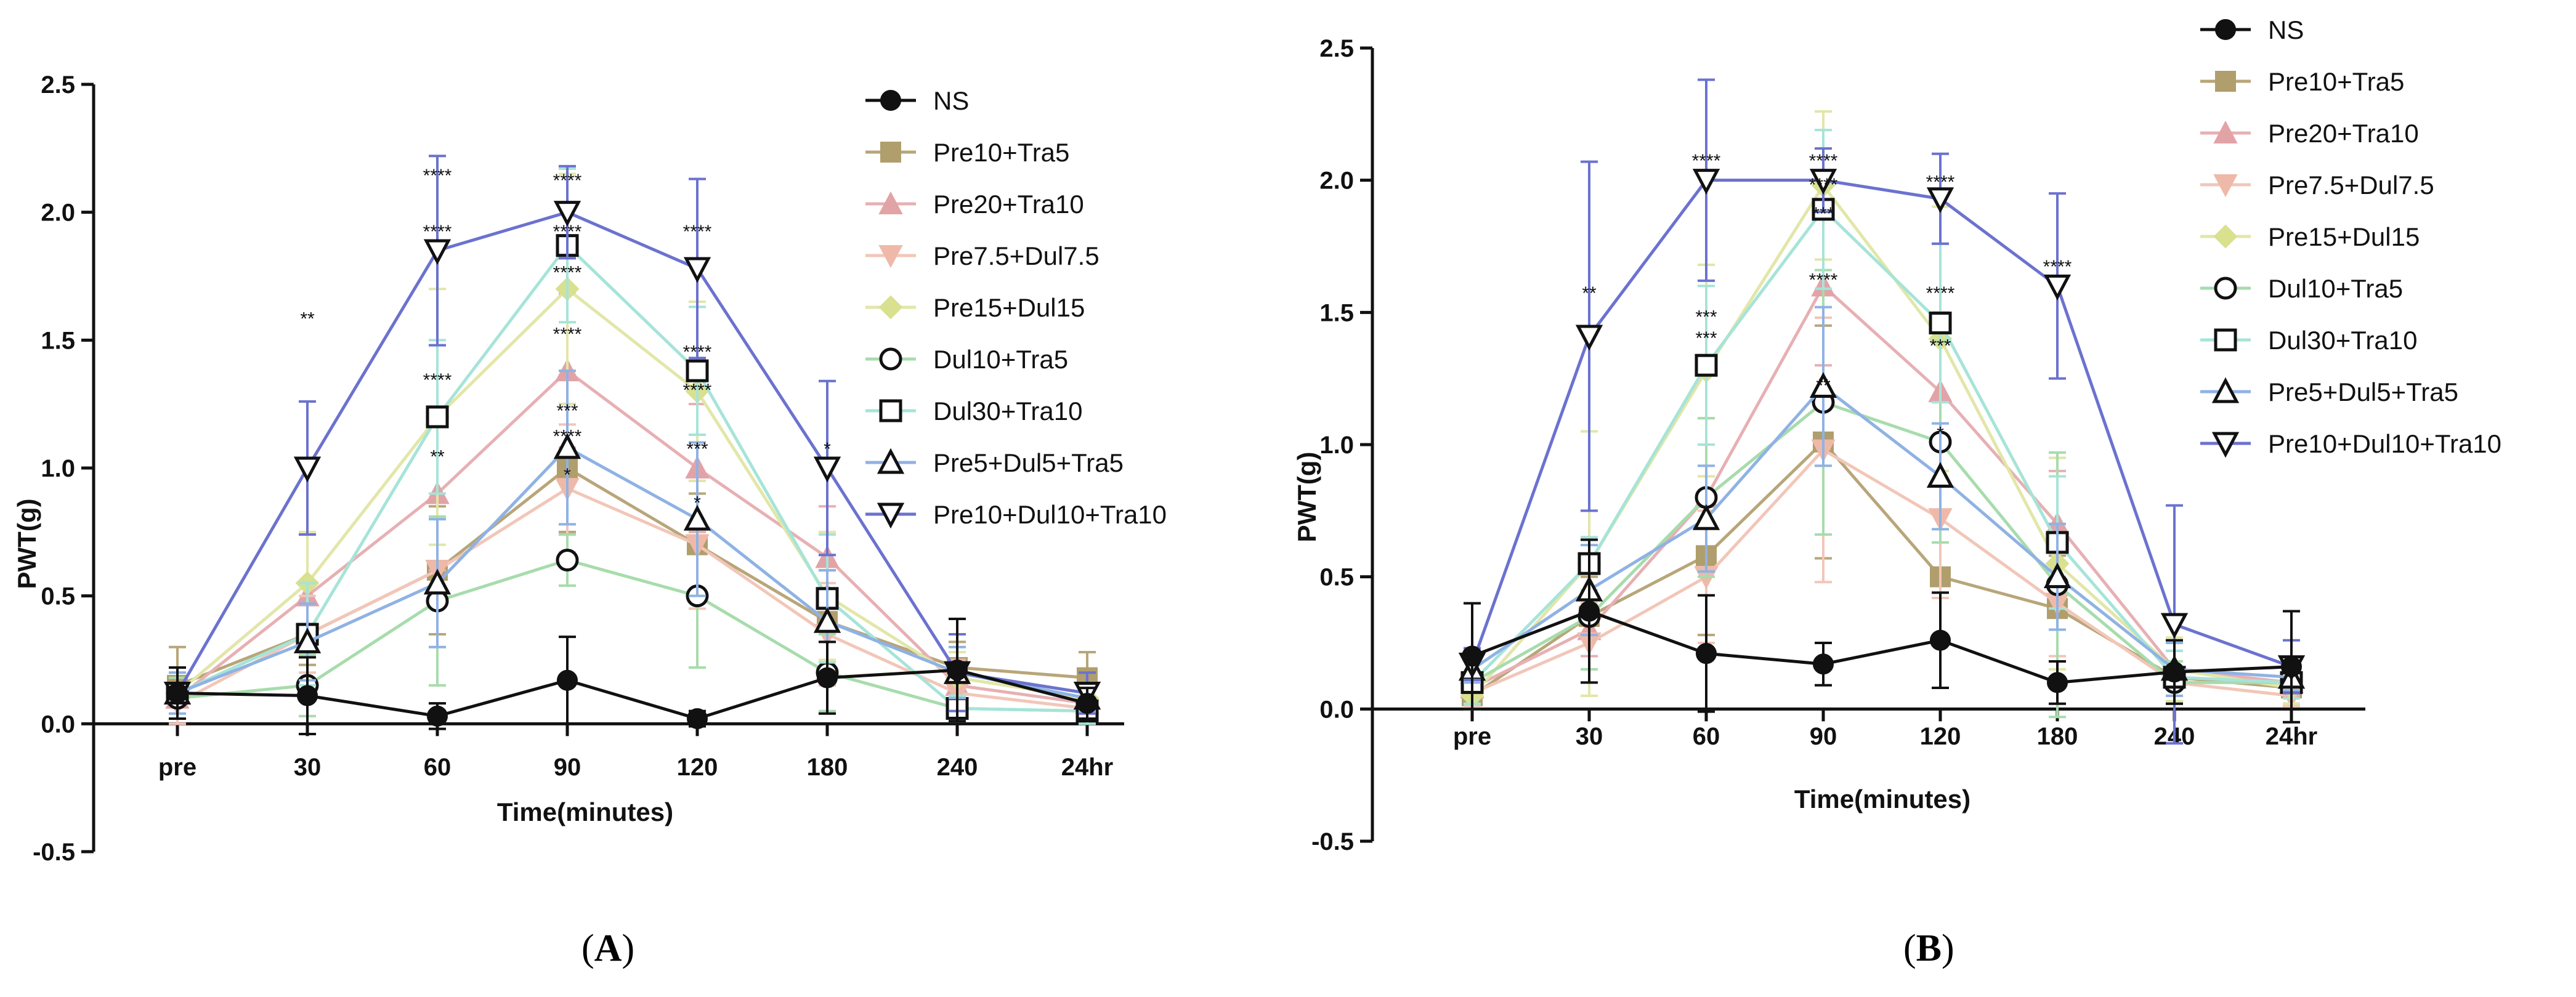 The height and width of the screenshot is (997, 2576). What do you see at coordinates (608, 948) in the screenshot?
I see `panel-label-a: (A)` at bounding box center [608, 948].